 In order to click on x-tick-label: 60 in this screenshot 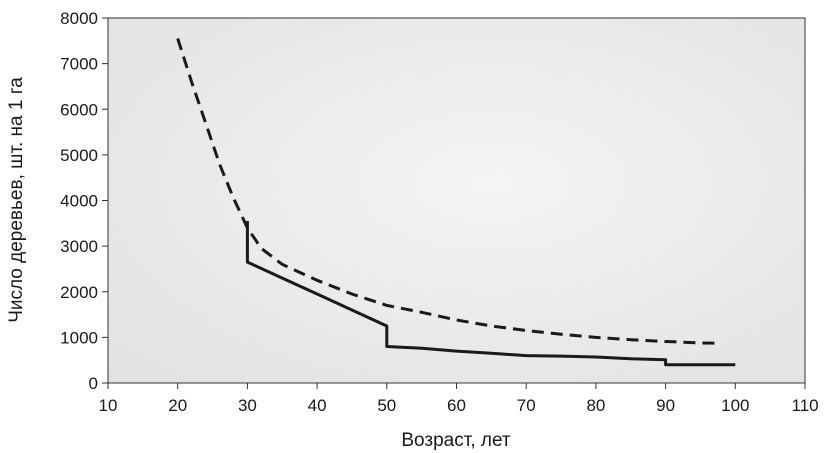, I will do `click(456, 405)`.